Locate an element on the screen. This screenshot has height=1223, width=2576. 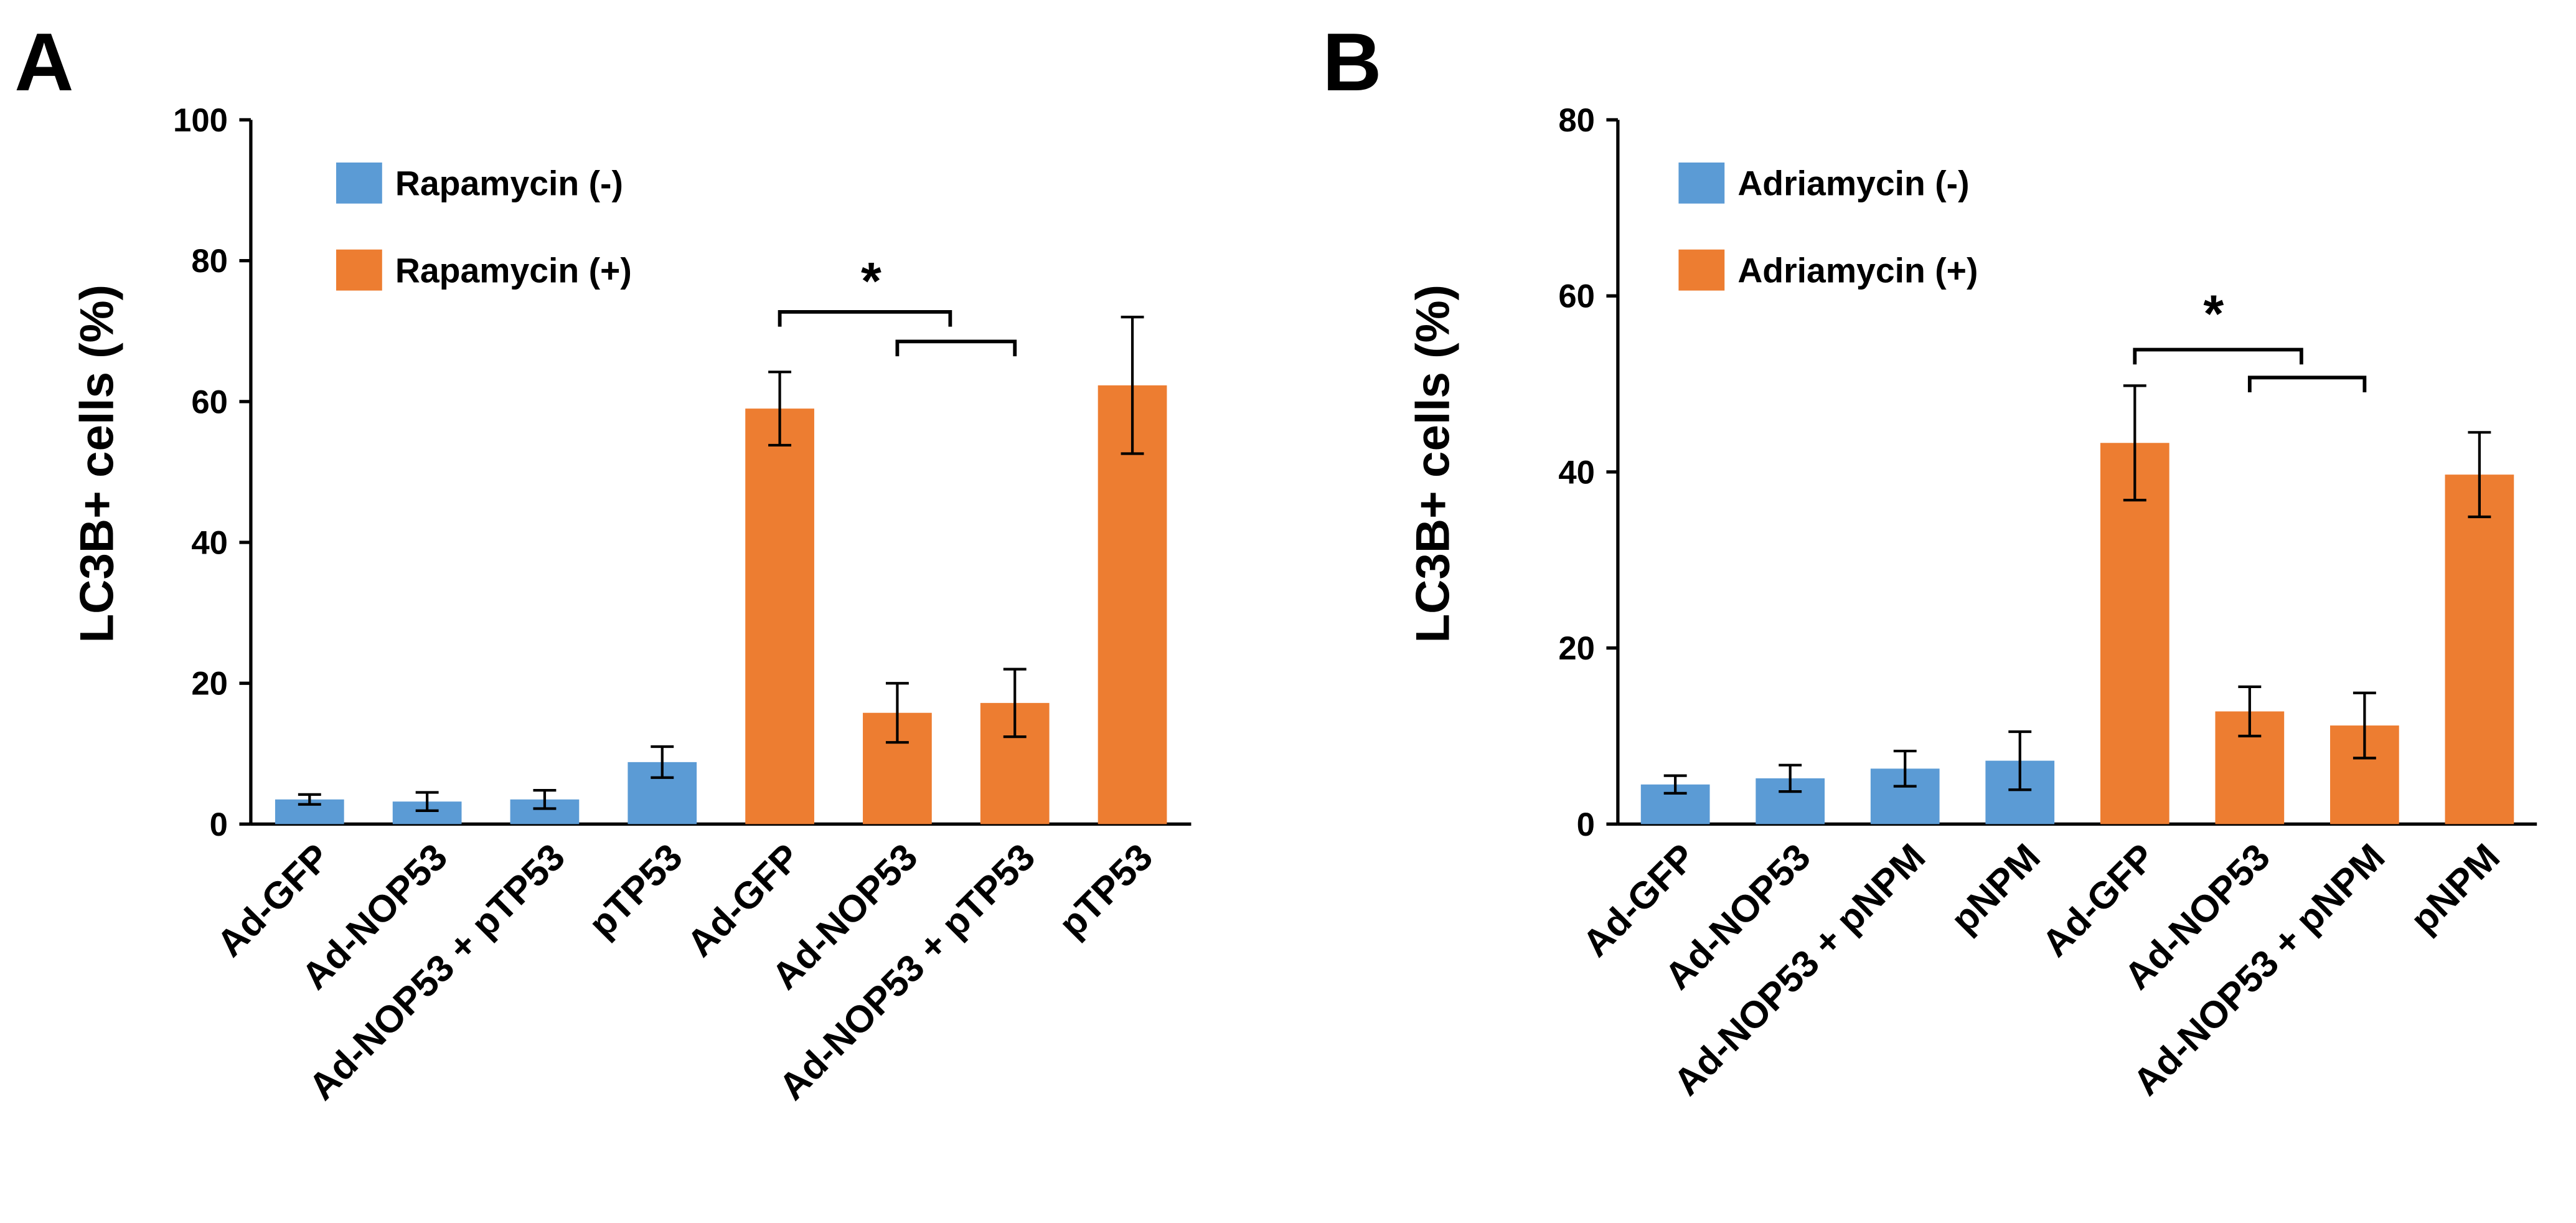
panel-label: A is located at coordinates (43, 62).